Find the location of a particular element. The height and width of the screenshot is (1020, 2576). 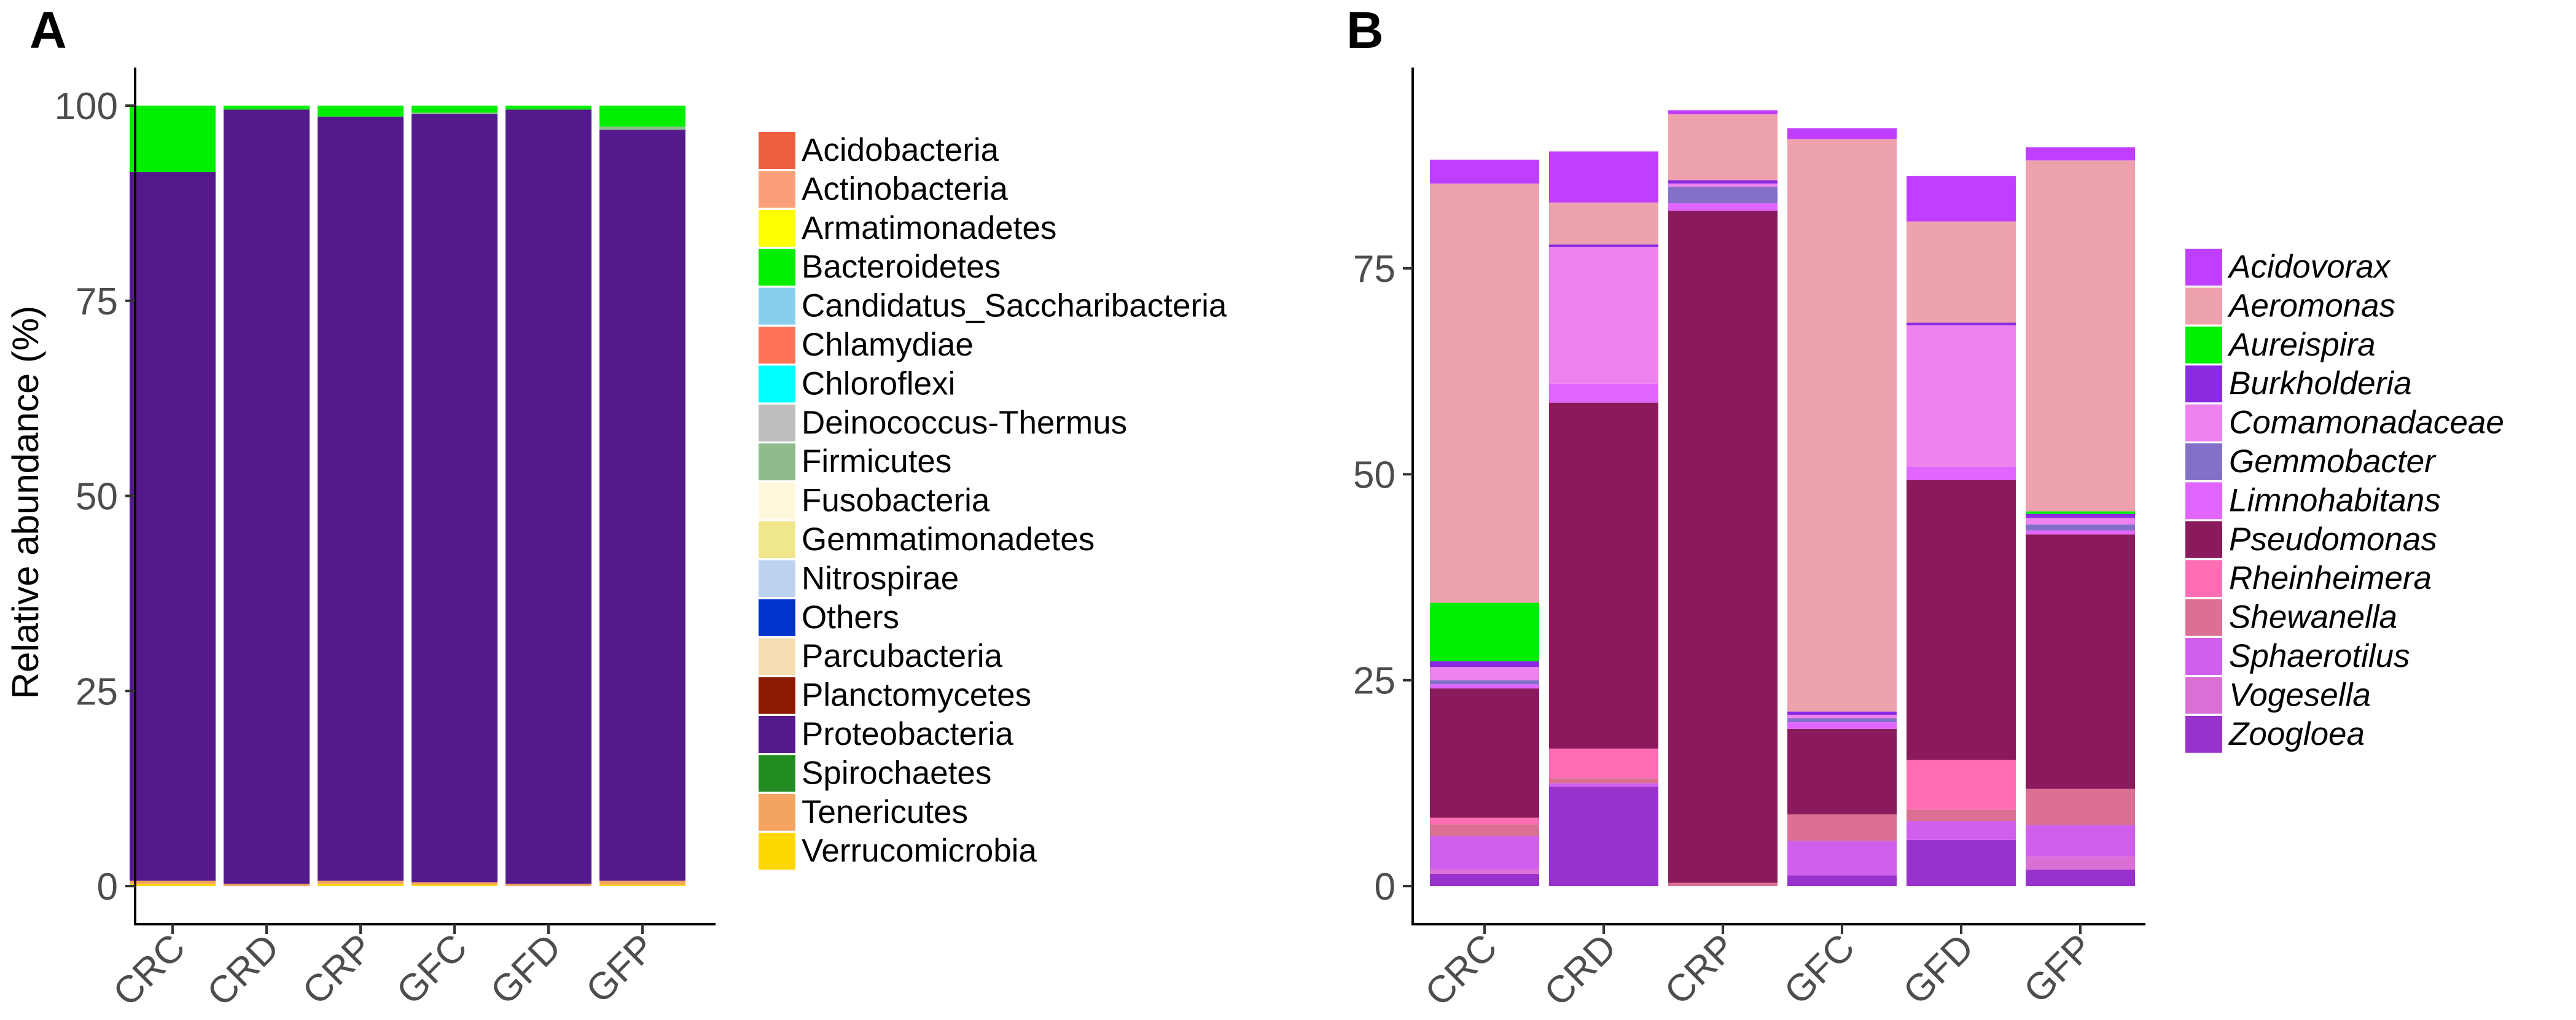

panel-a-x-tick-label-gfd: GFD is located at coordinates (526, 970).